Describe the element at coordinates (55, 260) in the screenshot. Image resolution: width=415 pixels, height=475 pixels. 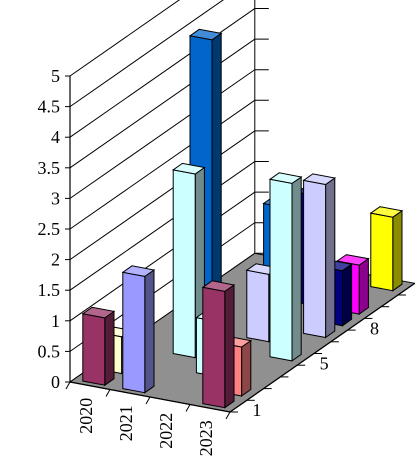
I see `value-tick-label-4: 2` at that location.